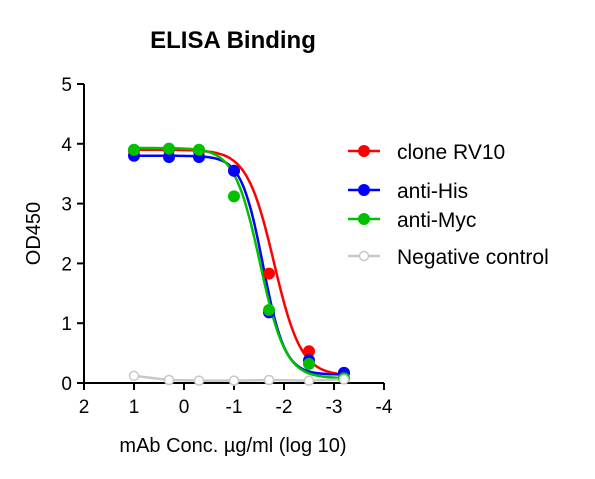  I want to click on y-tick-label: 0, so click(66, 384).